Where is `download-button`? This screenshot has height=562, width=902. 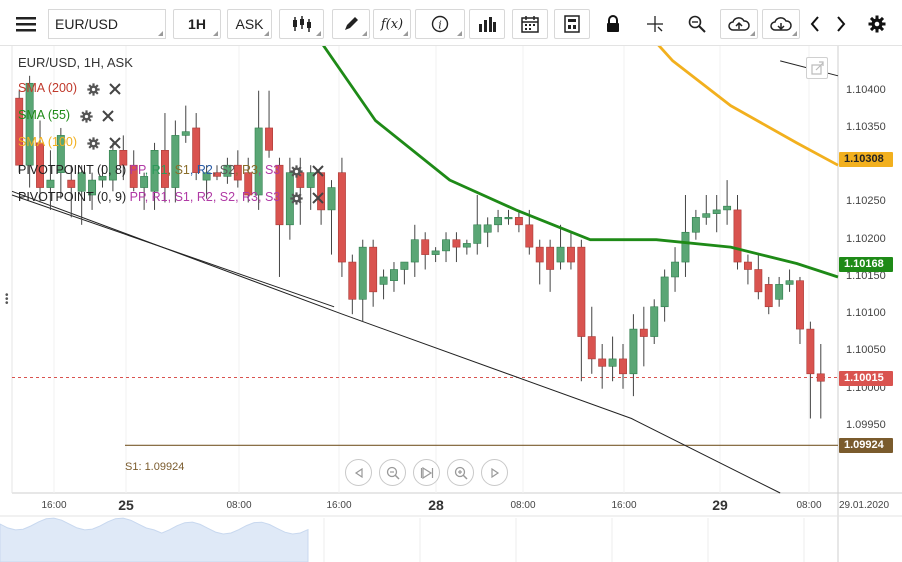 download-button is located at coordinates (781, 24).